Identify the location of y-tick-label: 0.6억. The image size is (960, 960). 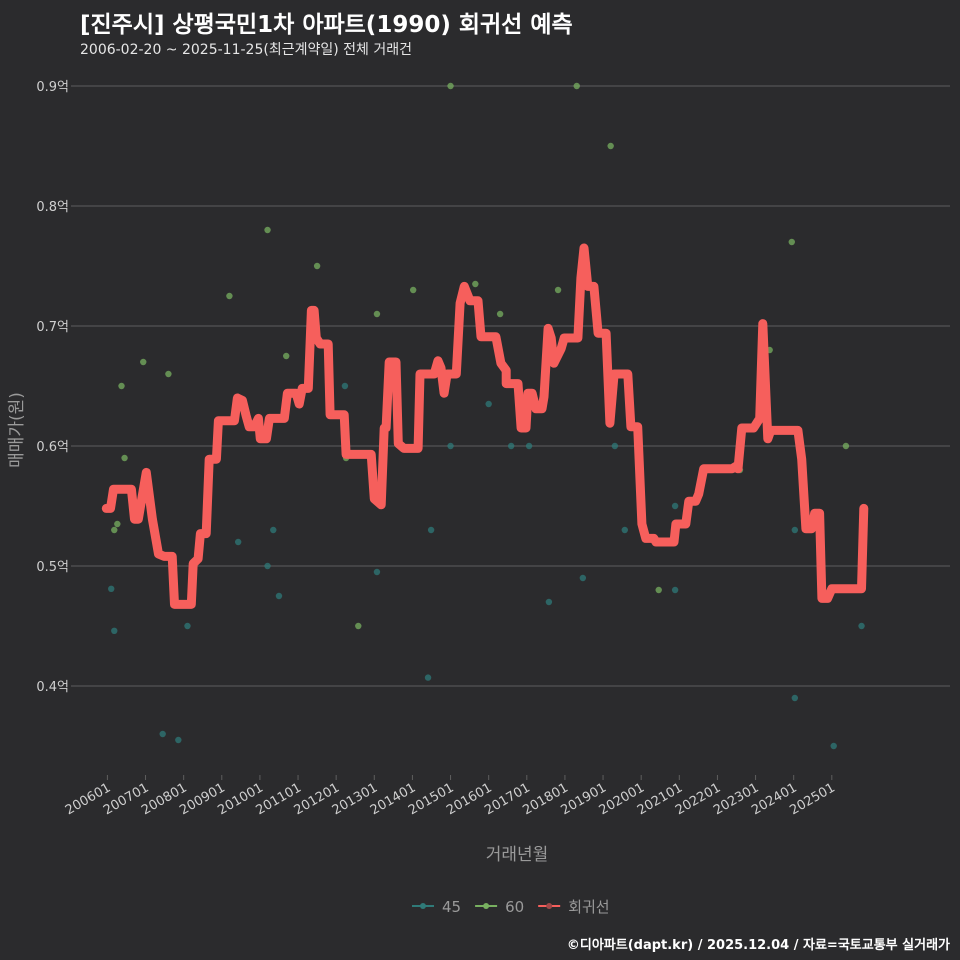
(52, 447).